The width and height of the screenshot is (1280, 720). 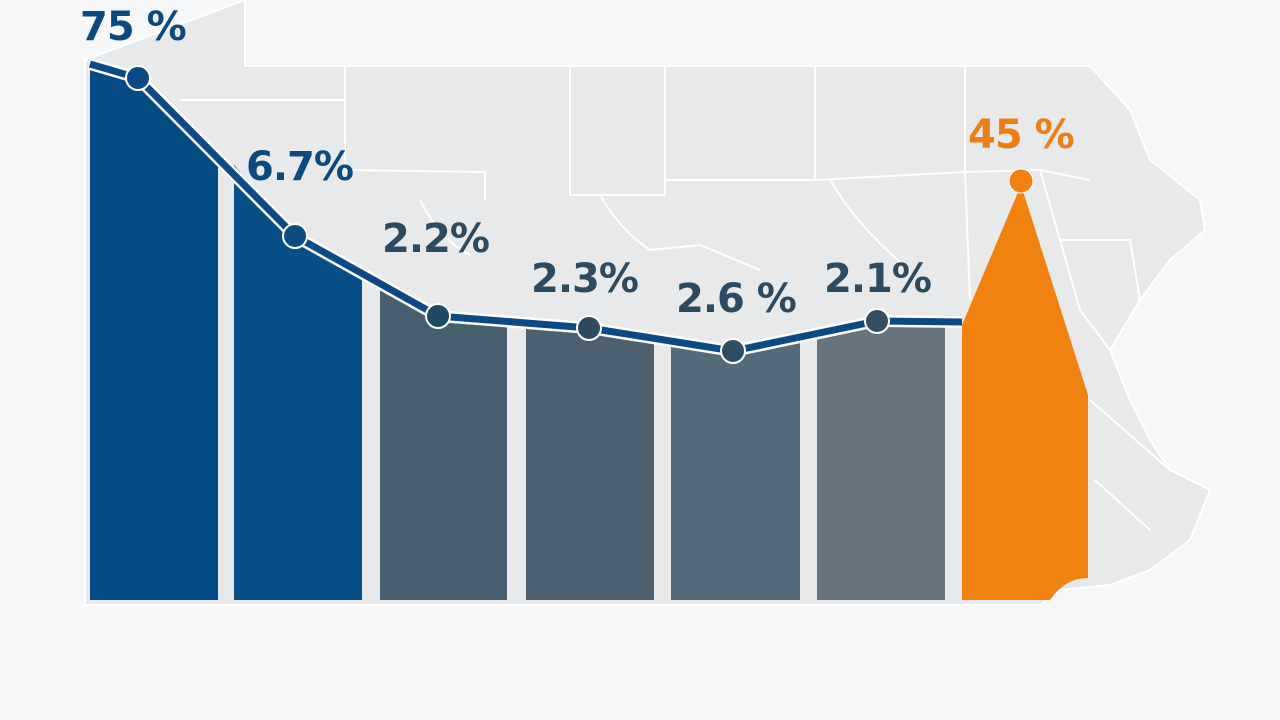 What do you see at coordinates (584, 279) in the screenshot?
I see `value-label-4: 2.3%` at bounding box center [584, 279].